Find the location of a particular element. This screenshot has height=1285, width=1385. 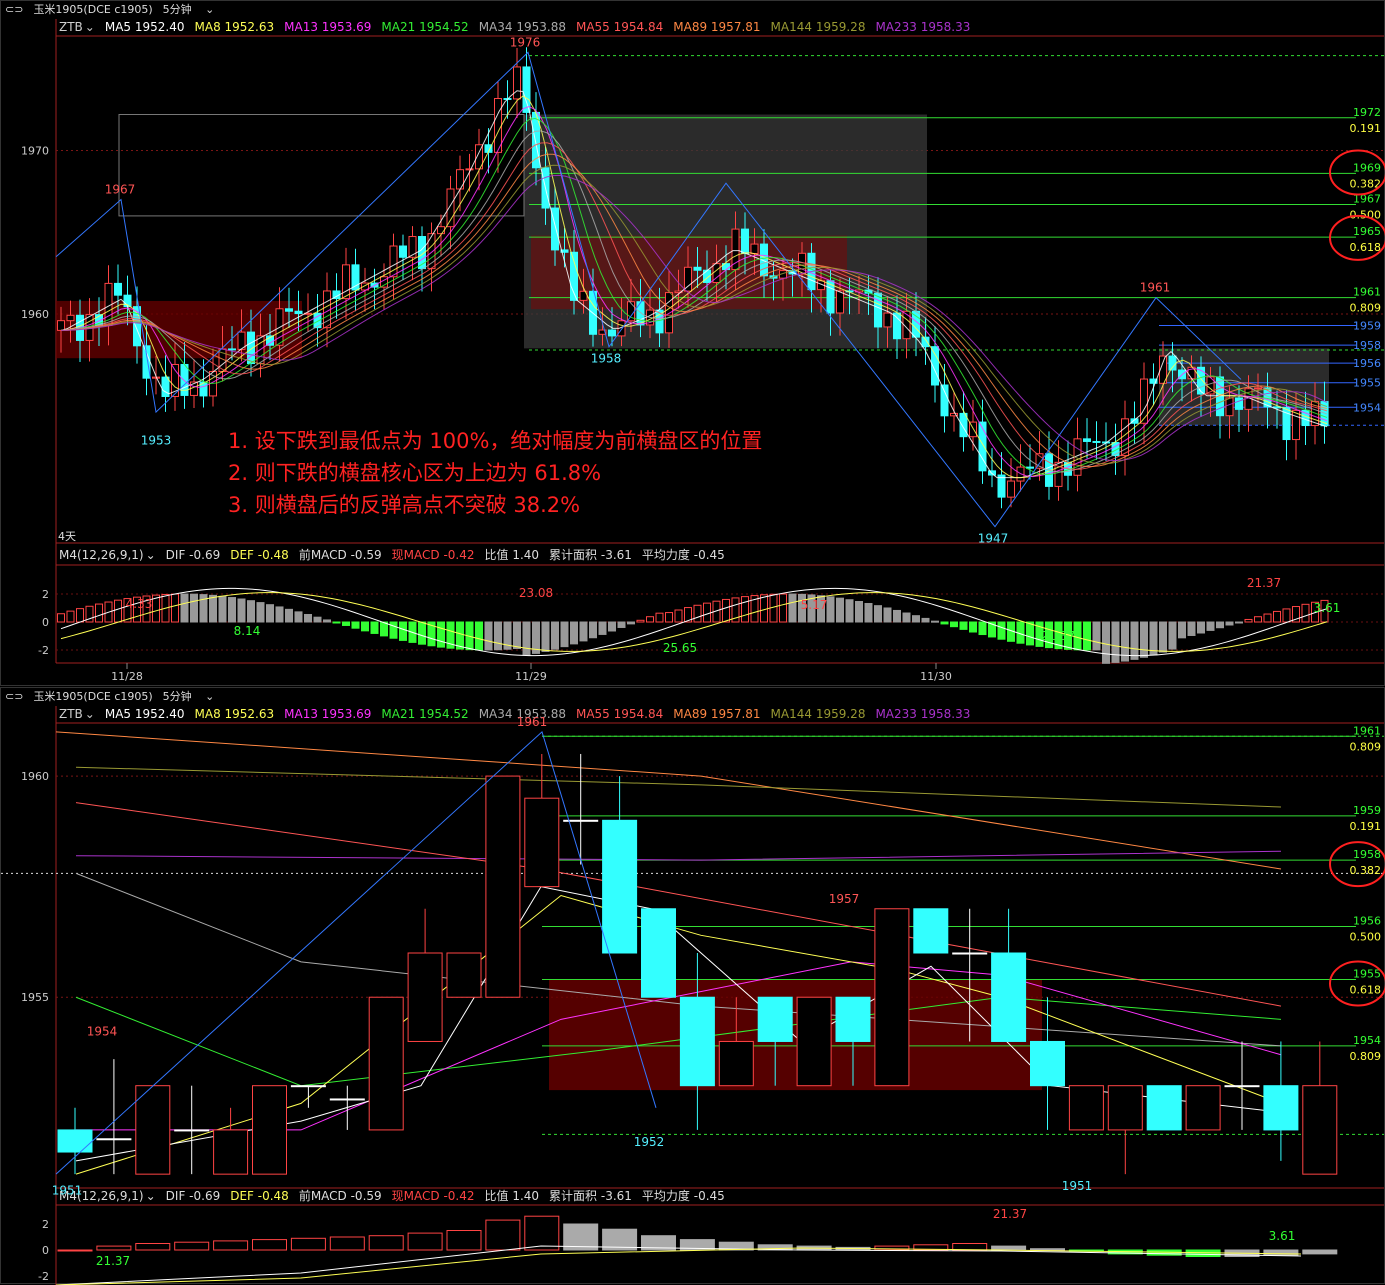

highlight-circle is located at coordinates (1357, 864).